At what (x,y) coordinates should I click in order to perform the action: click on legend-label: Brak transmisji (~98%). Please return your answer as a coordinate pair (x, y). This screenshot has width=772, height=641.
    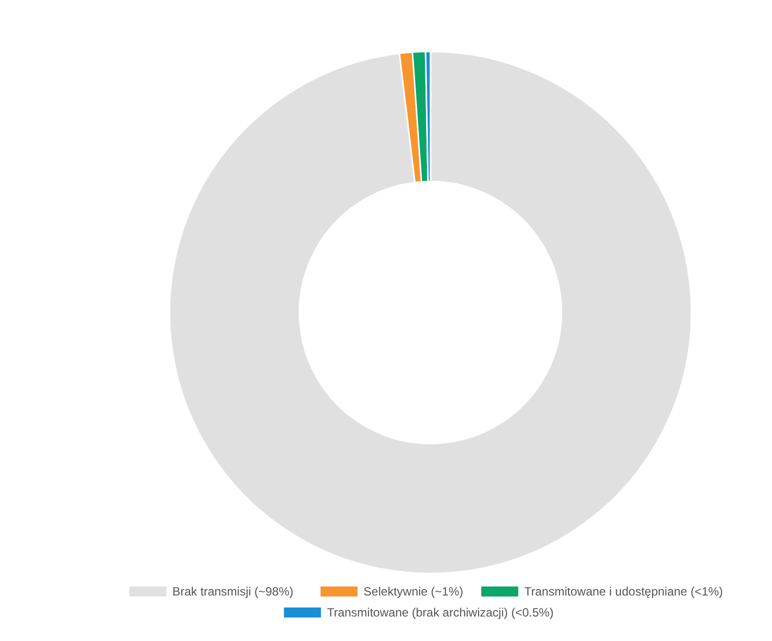
    Looking at the image, I should click on (233, 591).